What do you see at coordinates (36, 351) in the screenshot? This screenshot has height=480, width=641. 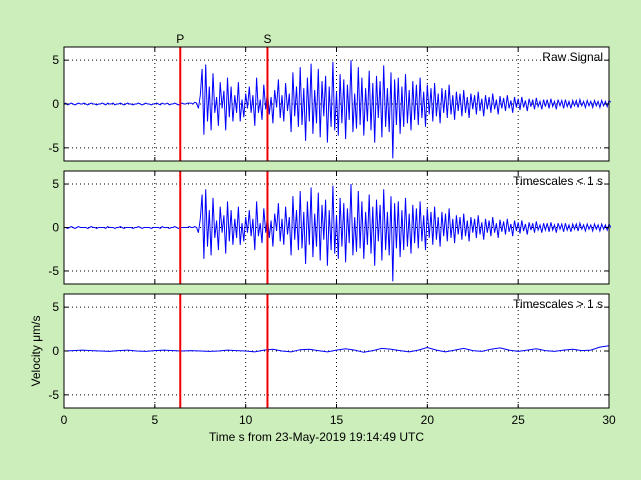 I see `y-axis-label: Velocity μm/s` at bounding box center [36, 351].